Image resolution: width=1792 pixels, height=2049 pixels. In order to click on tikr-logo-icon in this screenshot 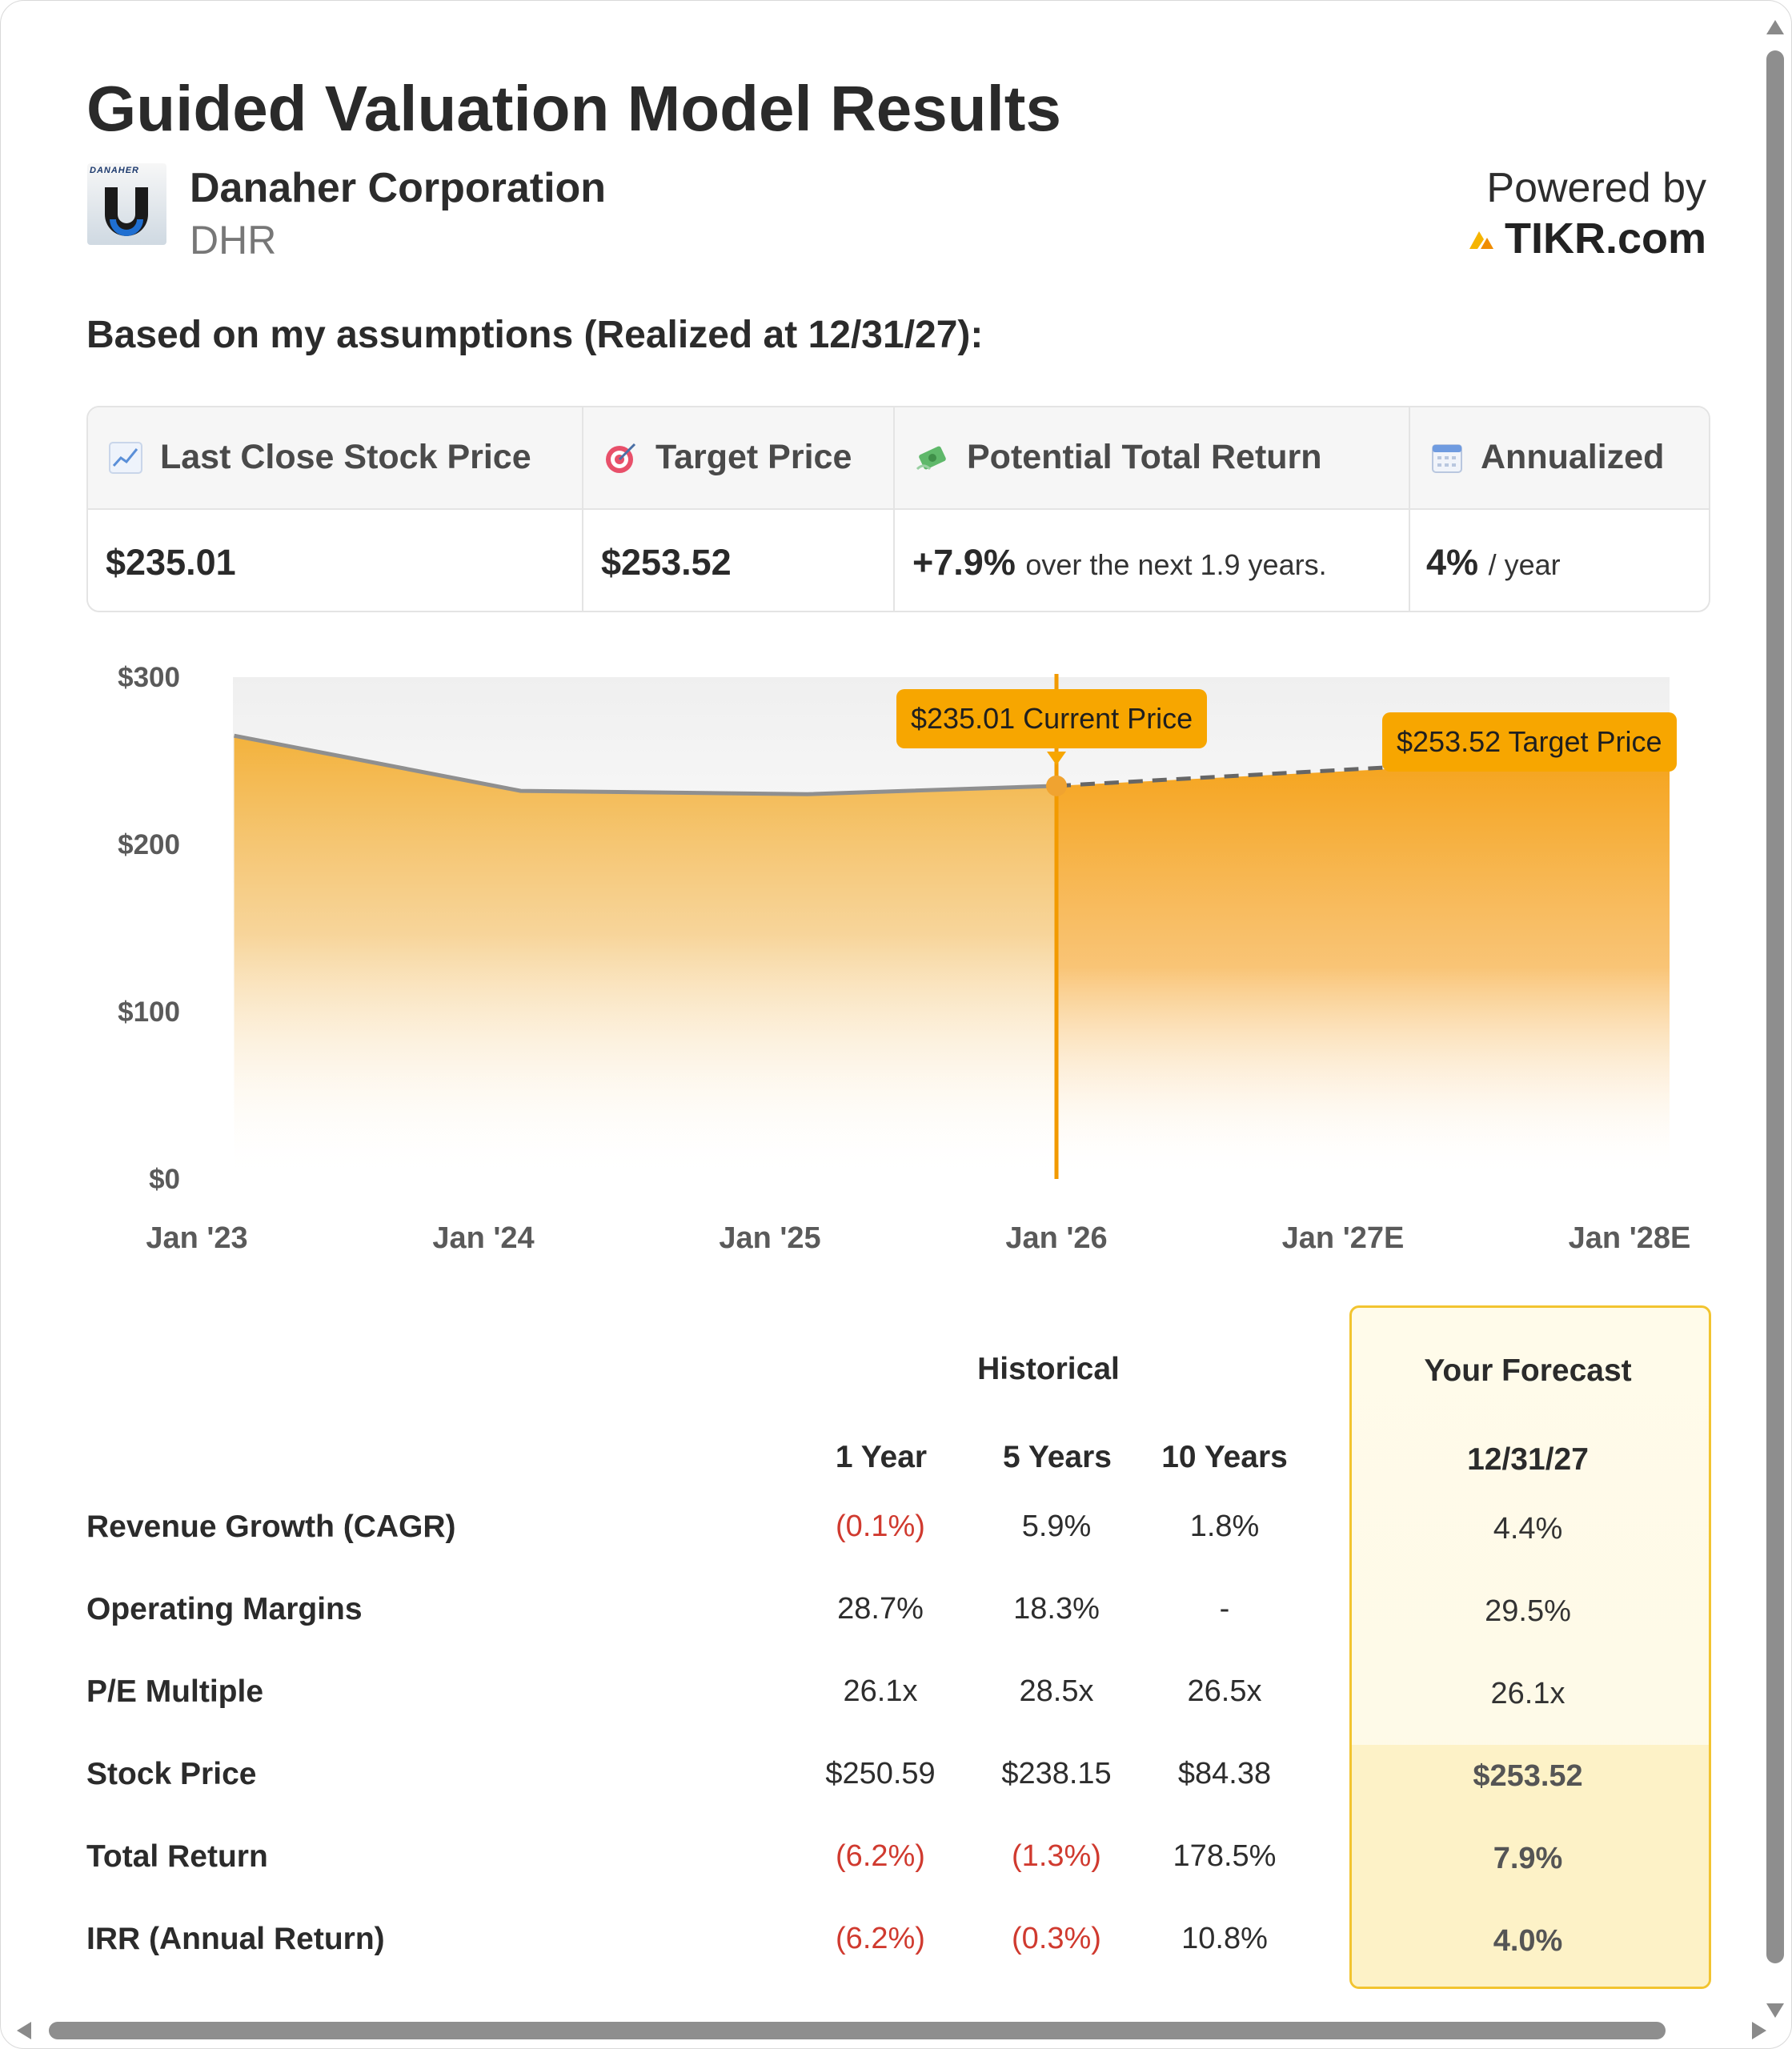, I will do `click(1481, 240)`.